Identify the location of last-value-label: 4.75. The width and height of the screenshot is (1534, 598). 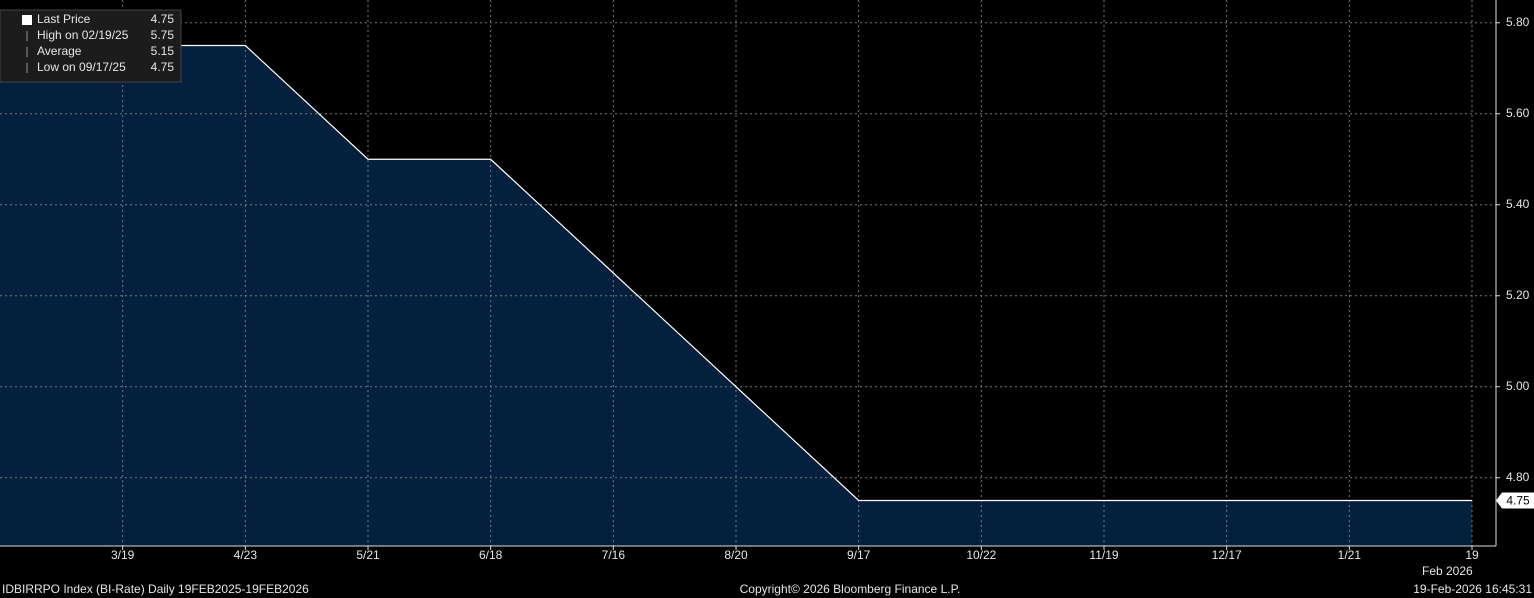
(1518, 501).